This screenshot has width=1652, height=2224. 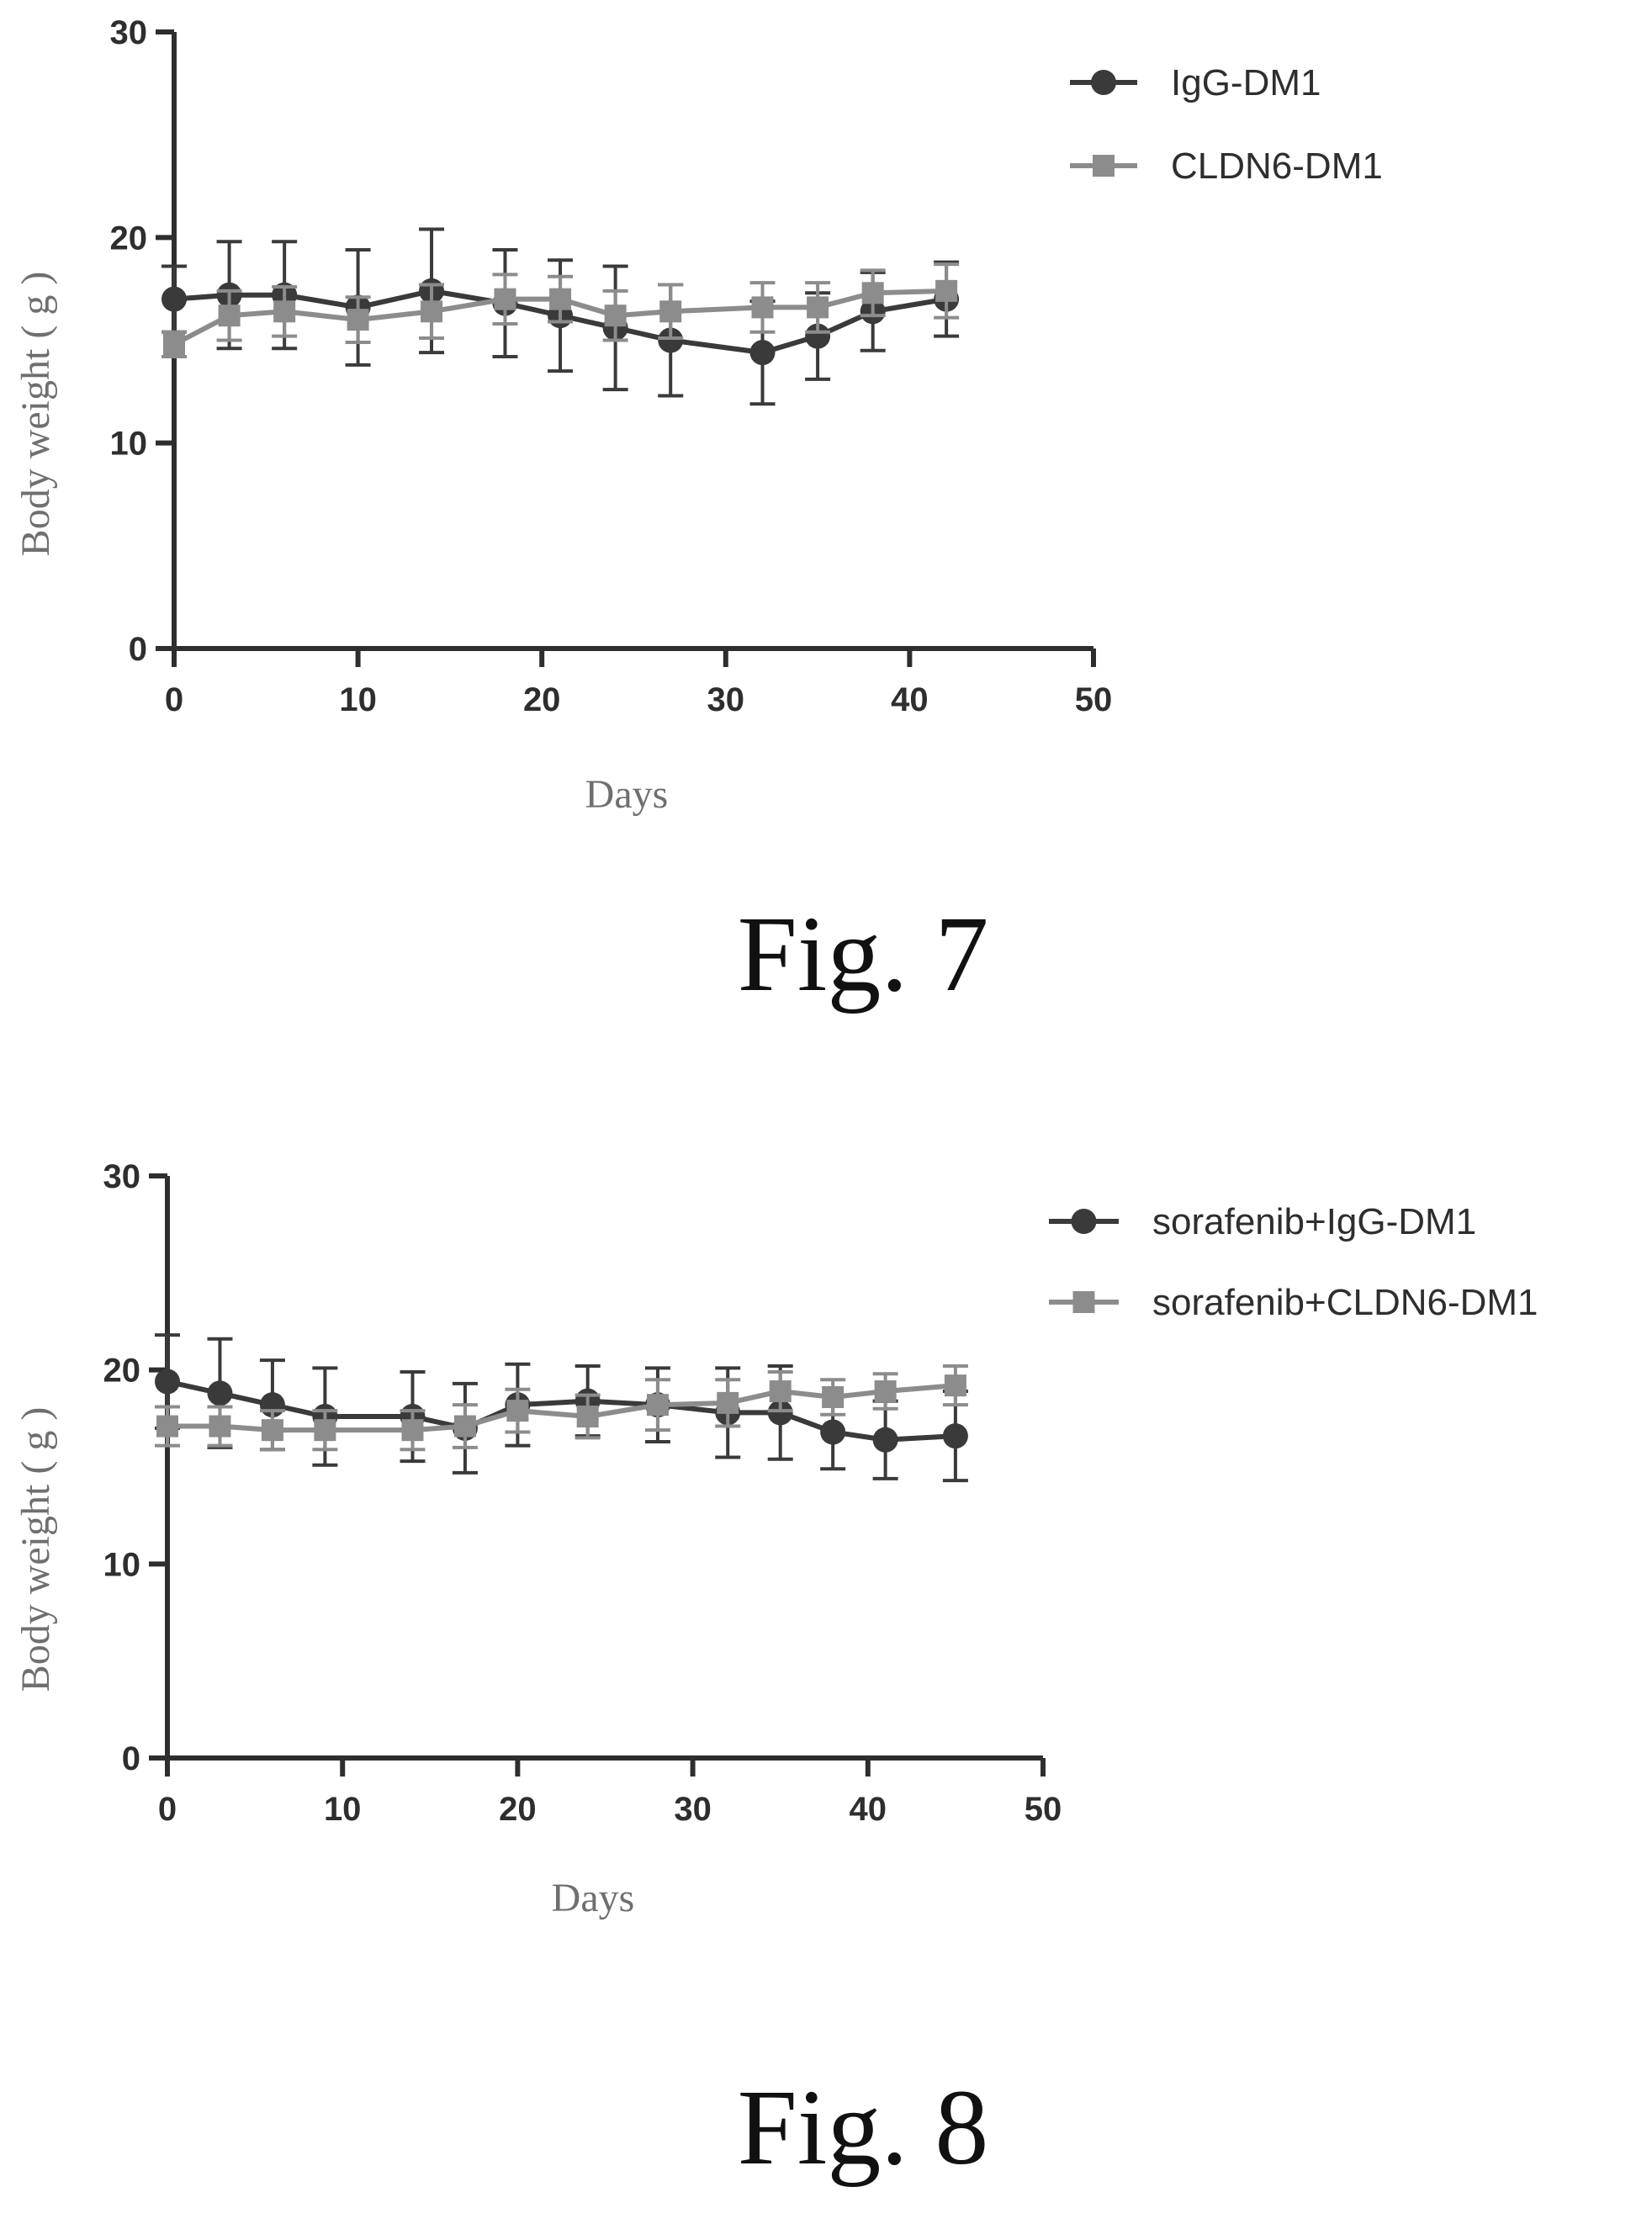 What do you see at coordinates (1314, 1221) in the screenshot?
I see `legend-label: sorafenib+IgG-DM1` at bounding box center [1314, 1221].